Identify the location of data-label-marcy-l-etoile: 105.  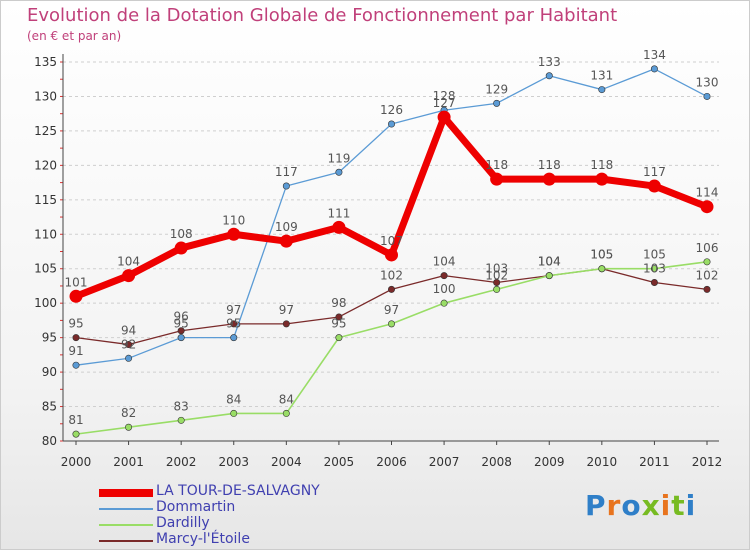
(601, 255).